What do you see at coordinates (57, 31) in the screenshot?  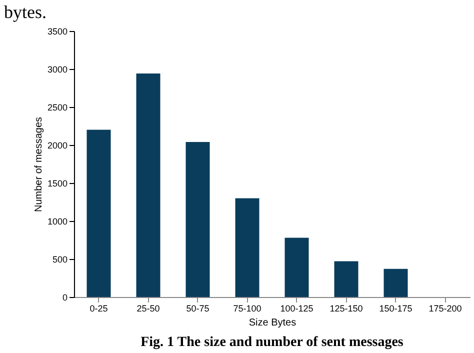 I see `y-tick-label: 3500` at bounding box center [57, 31].